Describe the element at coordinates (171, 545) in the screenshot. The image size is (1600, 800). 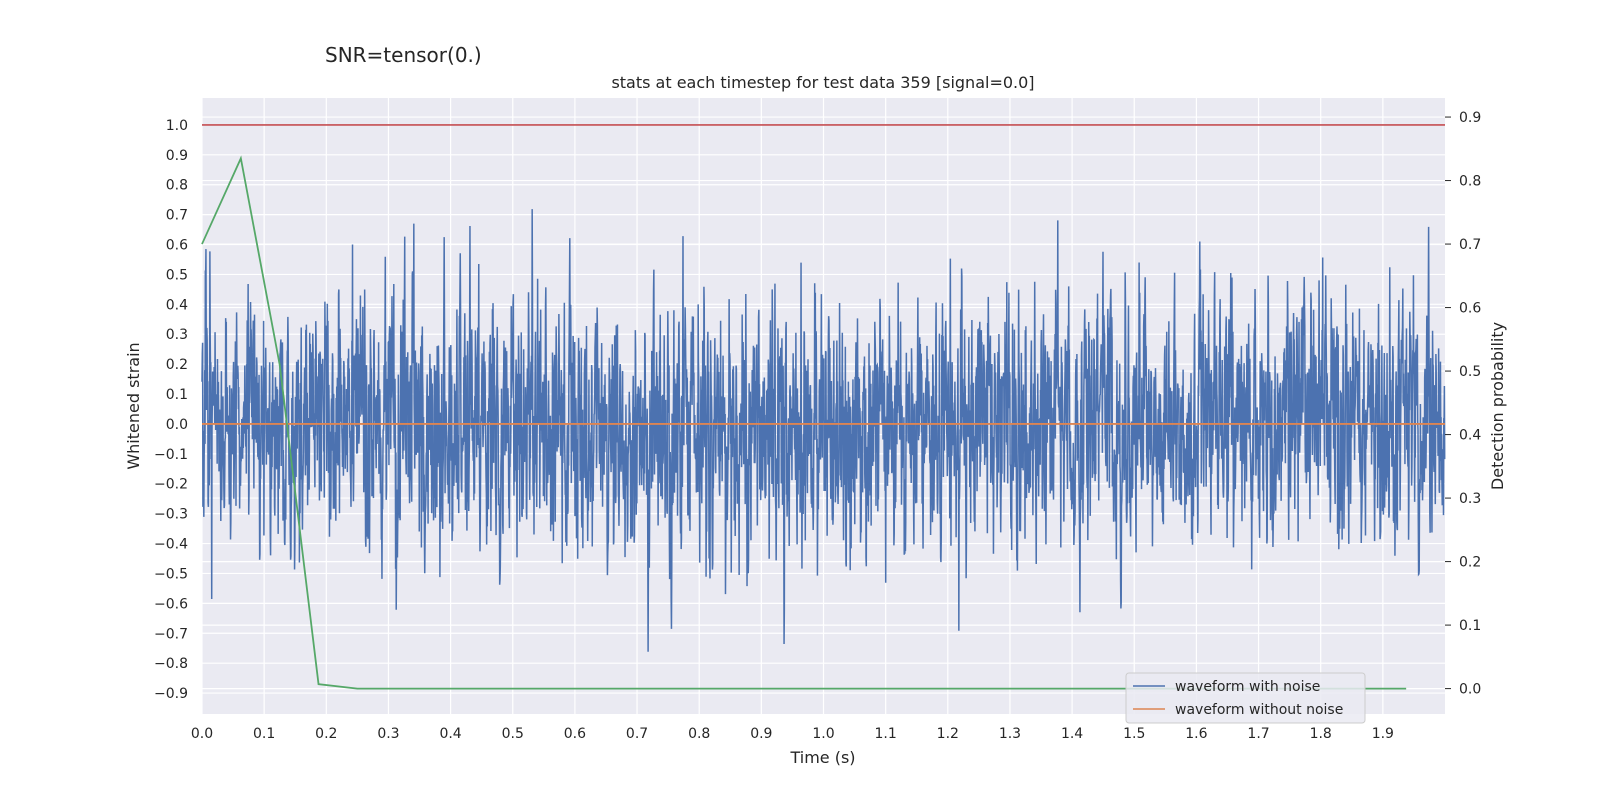
I see `y-tick-label: −0.4` at that location.